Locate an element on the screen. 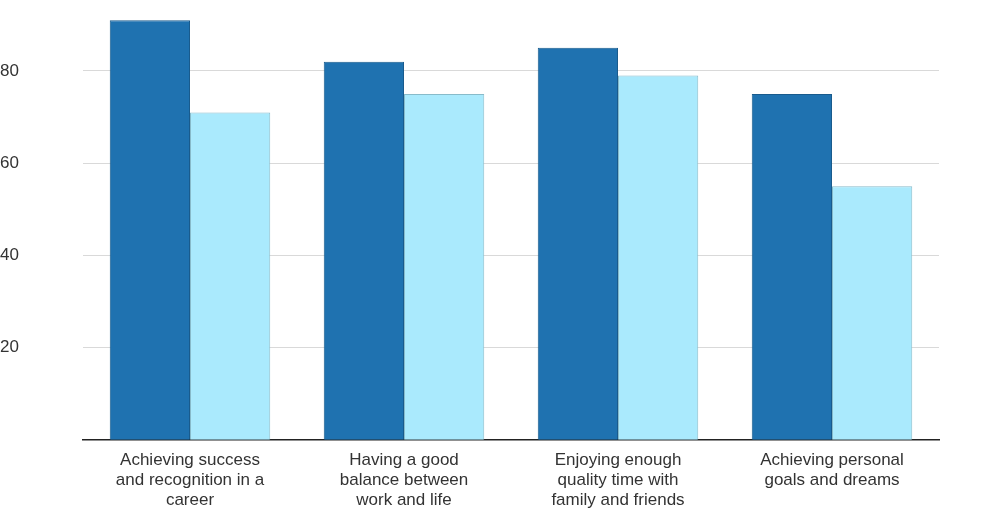 The image size is (1007, 525). x-tick-label: Achieving success and recognition in a career is located at coordinates (190, 479).